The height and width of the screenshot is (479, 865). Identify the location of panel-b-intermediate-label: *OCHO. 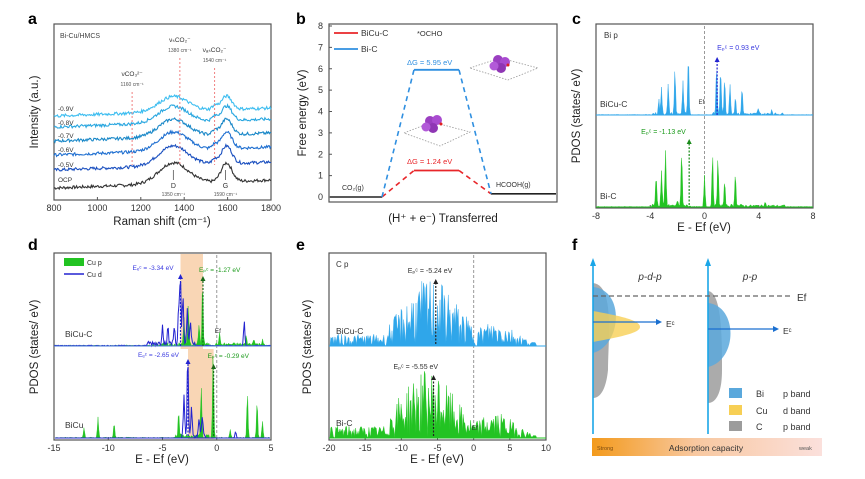
(430, 33).